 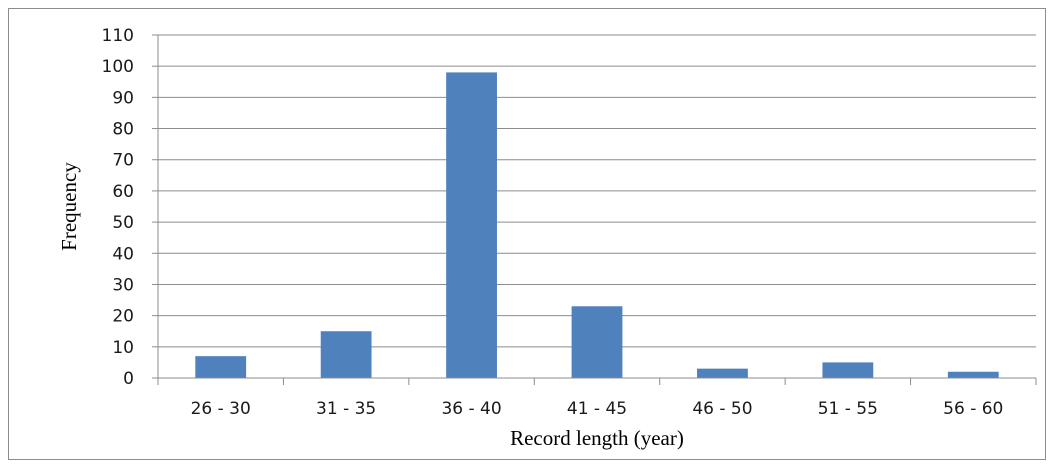 What do you see at coordinates (118, 36) in the screenshot?
I see `y-tick-label: 110` at bounding box center [118, 36].